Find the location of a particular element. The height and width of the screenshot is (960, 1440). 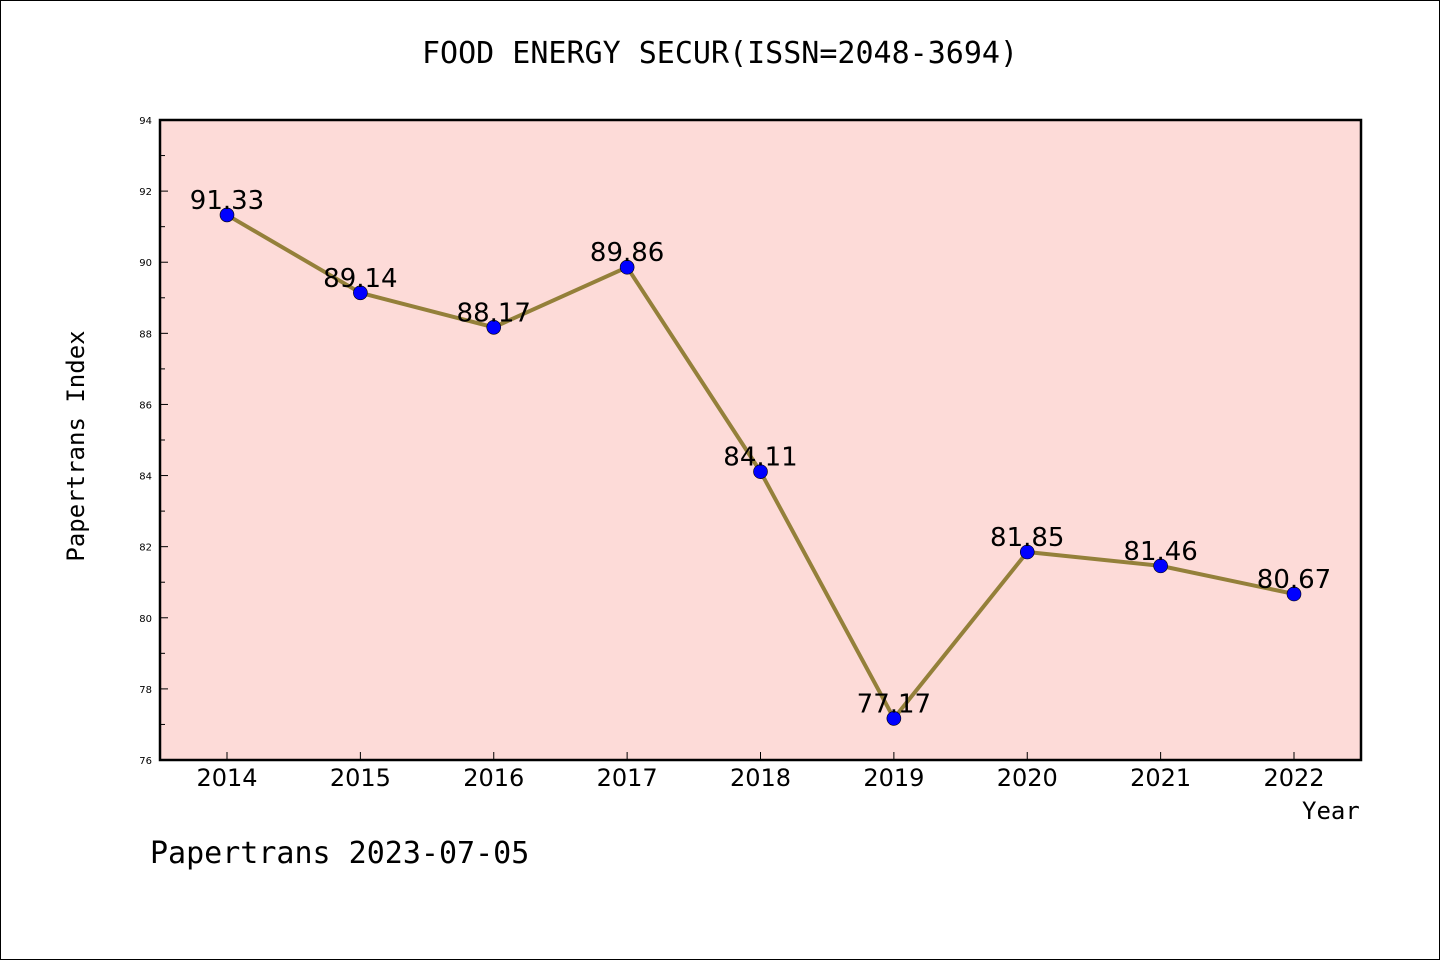

x-tick-label: 2021 is located at coordinates (1160, 778).